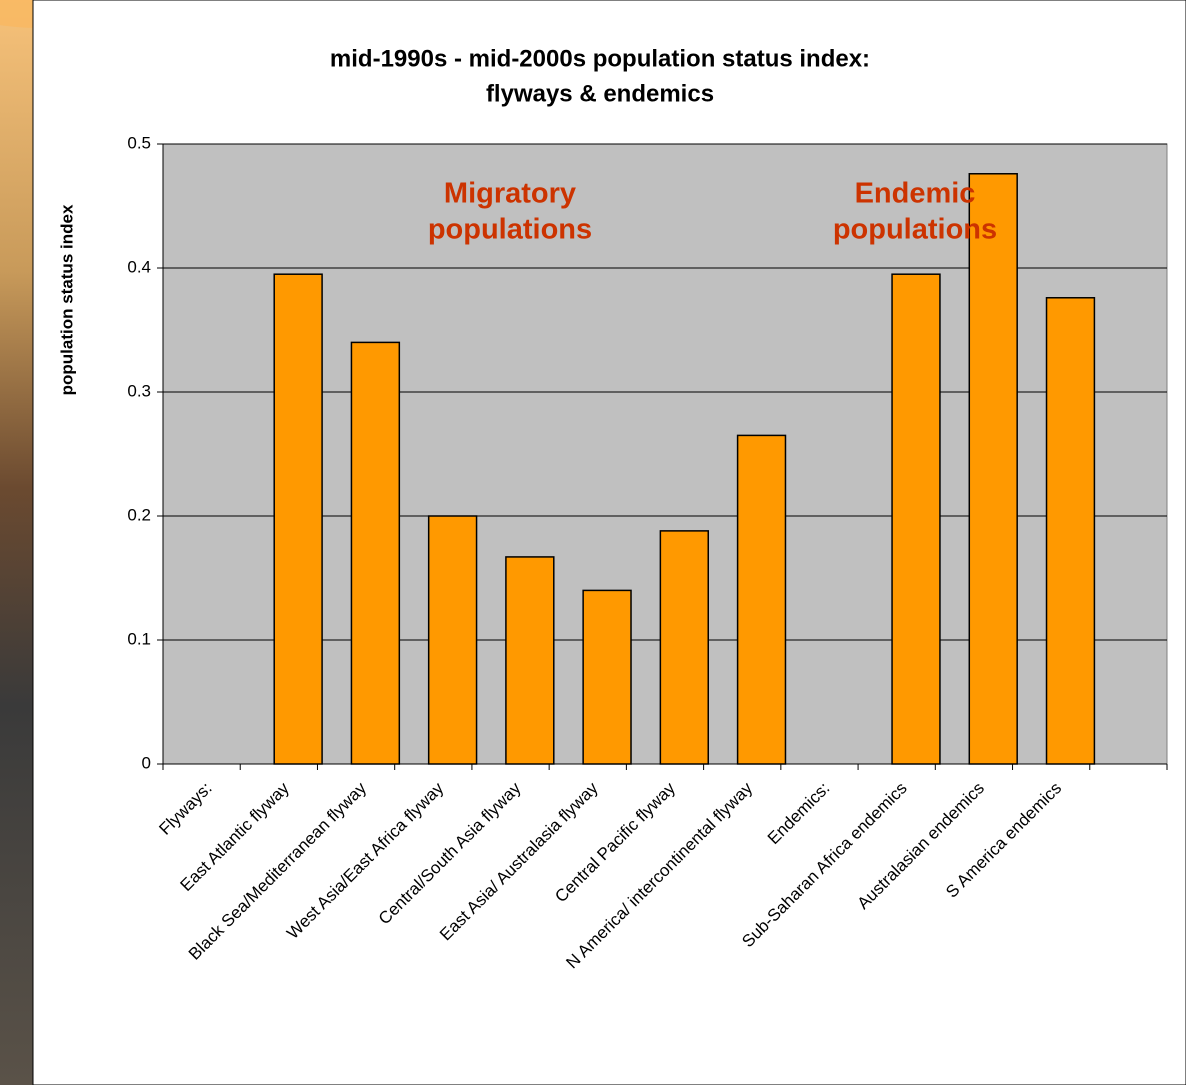 This screenshot has height=1085, width=1186. Describe the element at coordinates (139, 142) in the screenshot. I see `y-tick-label: 0.5` at that location.